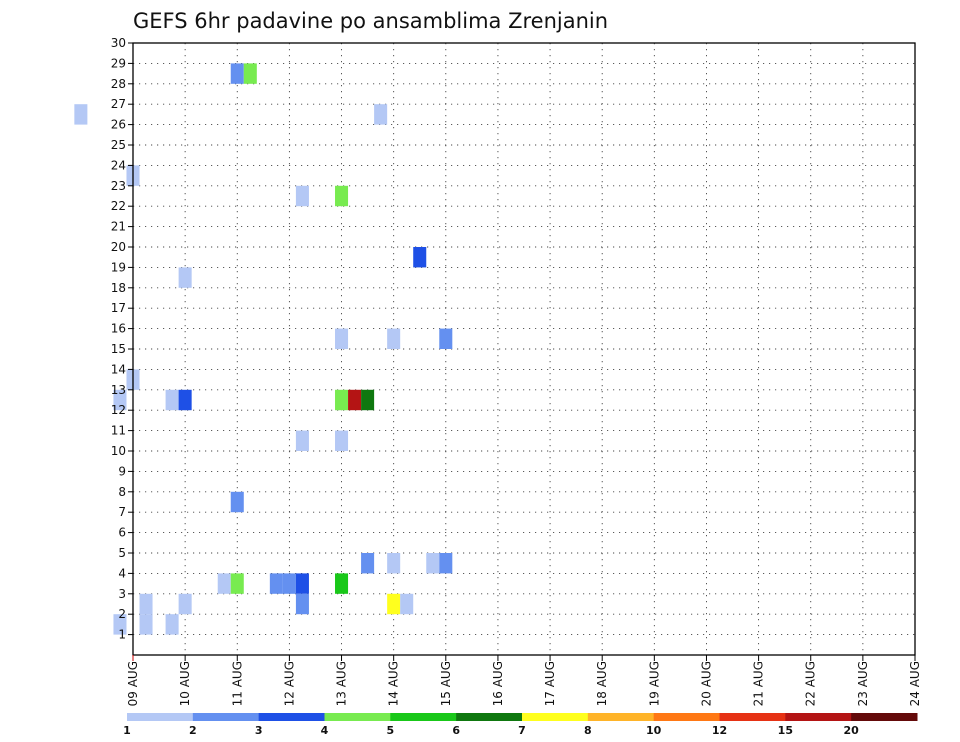 This screenshot has width=960, height=742. Describe the element at coordinates (118, 125) in the screenshot. I see `y-tick-label: 26` at that location.